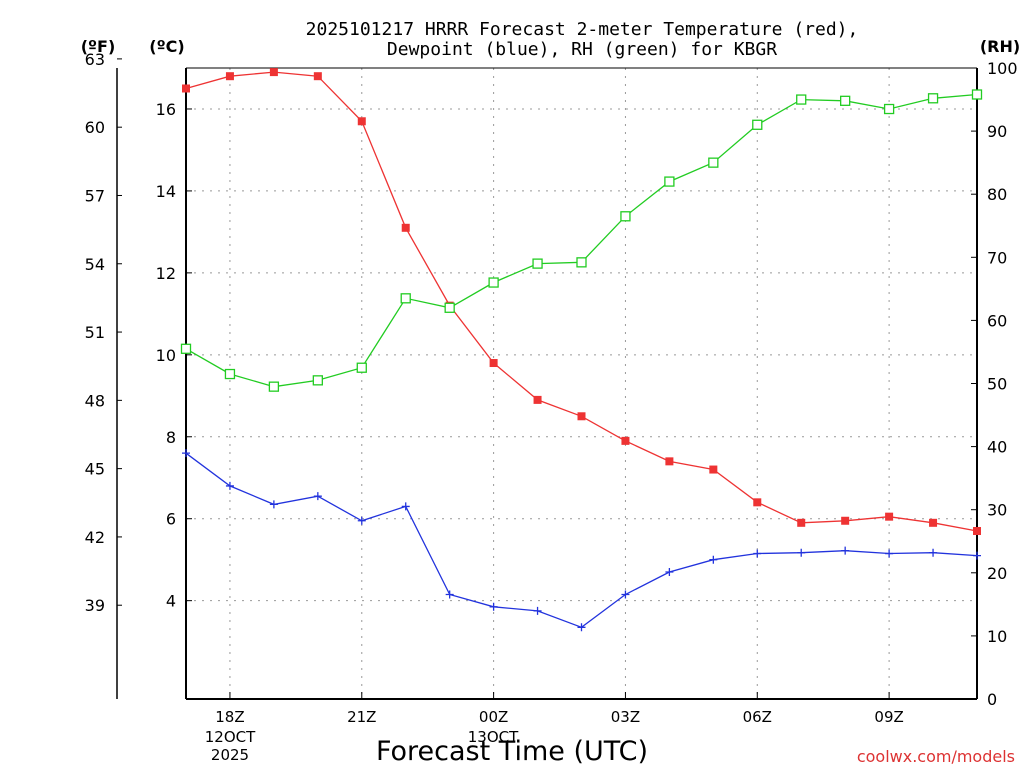 This screenshot has height=768, width=1024. Describe the element at coordinates (186, 348) in the screenshot. I see `rh-point-17Z` at that location.